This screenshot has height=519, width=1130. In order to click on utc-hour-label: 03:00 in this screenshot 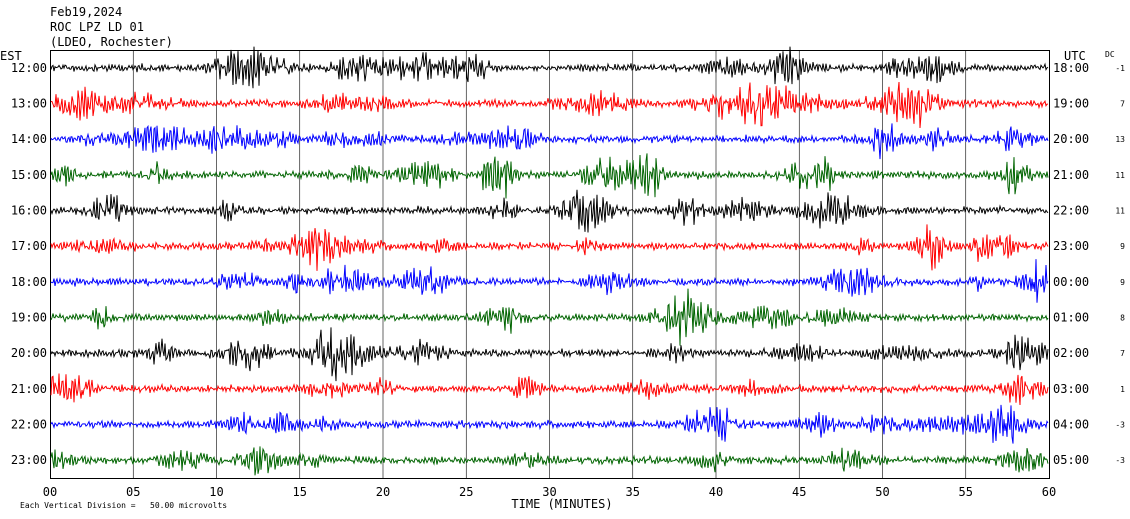, I will do `click(1071, 389)`.